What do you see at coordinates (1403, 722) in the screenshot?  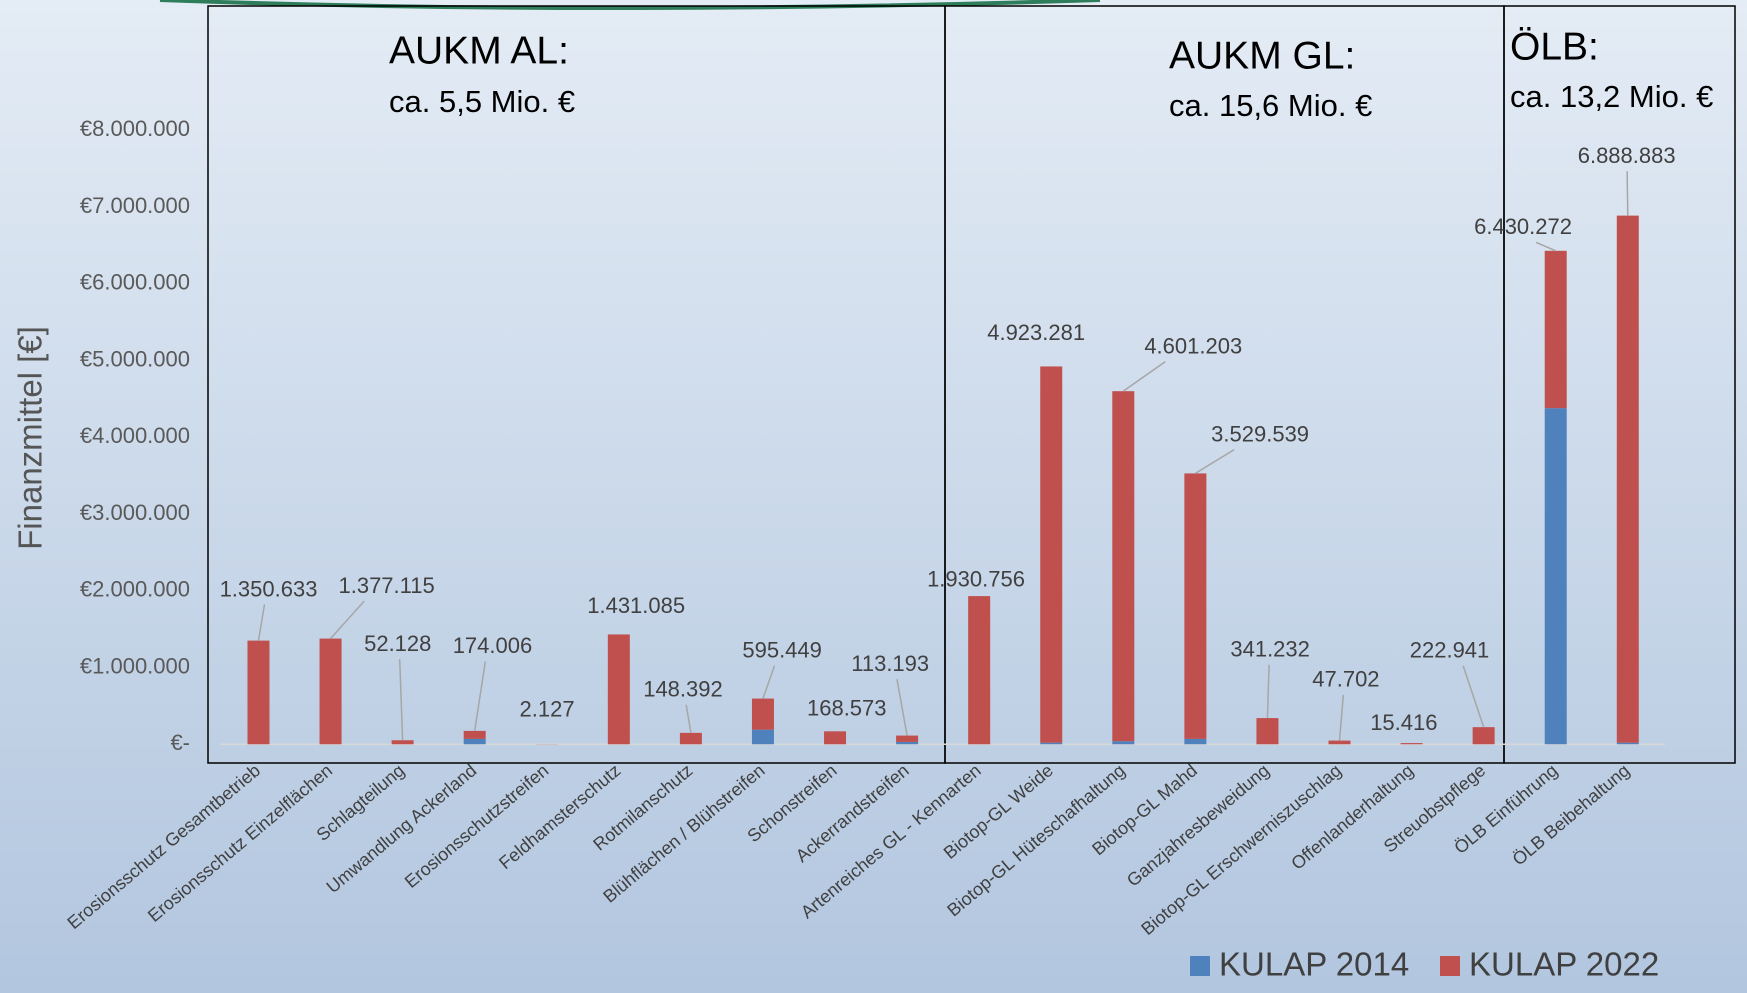 I see `data-label: 15.416` at bounding box center [1403, 722].